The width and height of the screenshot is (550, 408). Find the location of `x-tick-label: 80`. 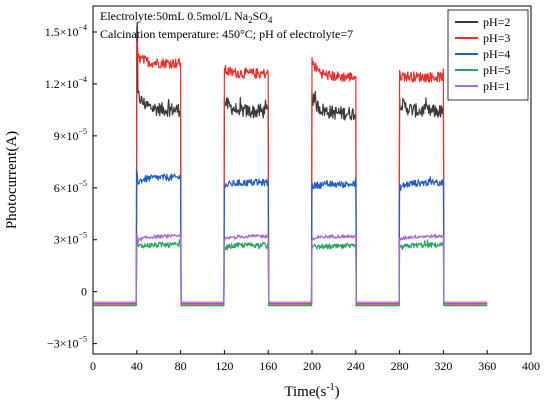

x-tick-label: 80 is located at coordinates (181, 366).